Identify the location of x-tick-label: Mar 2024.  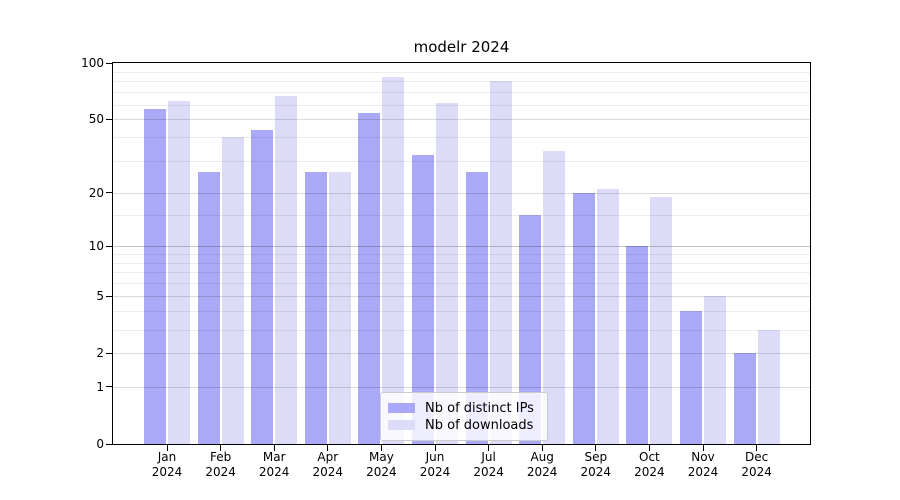
(274, 465).